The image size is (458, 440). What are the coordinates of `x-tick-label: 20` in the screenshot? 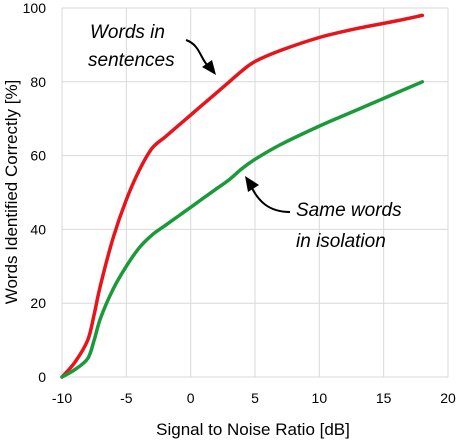 It's located at (448, 398).